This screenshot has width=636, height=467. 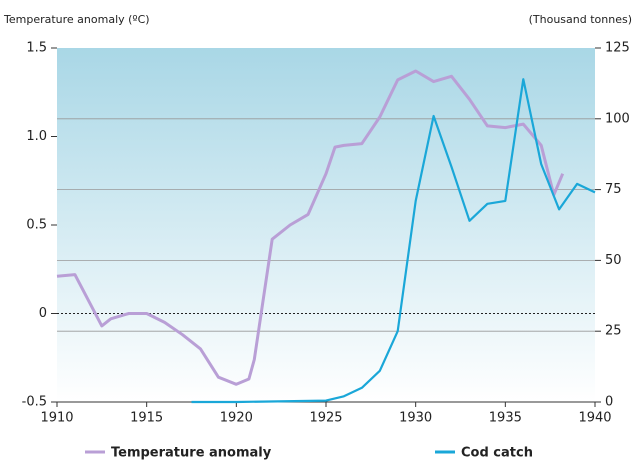 What do you see at coordinates (36, 48) in the screenshot?
I see `y-tick-label: 1.5` at bounding box center [36, 48].